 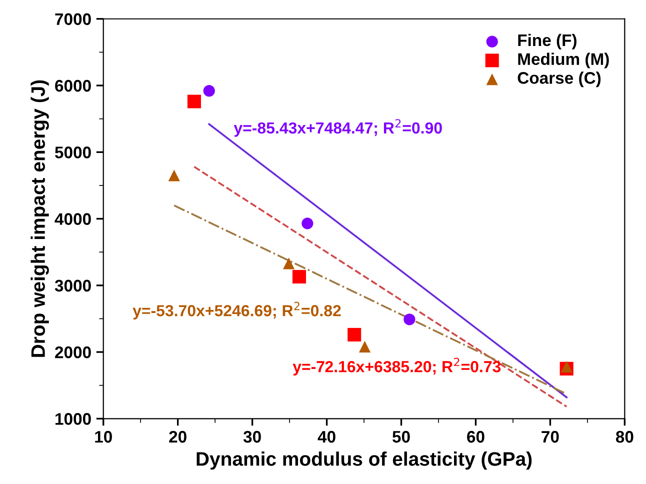 I want to click on x-tick-label: 40, so click(x=327, y=436).